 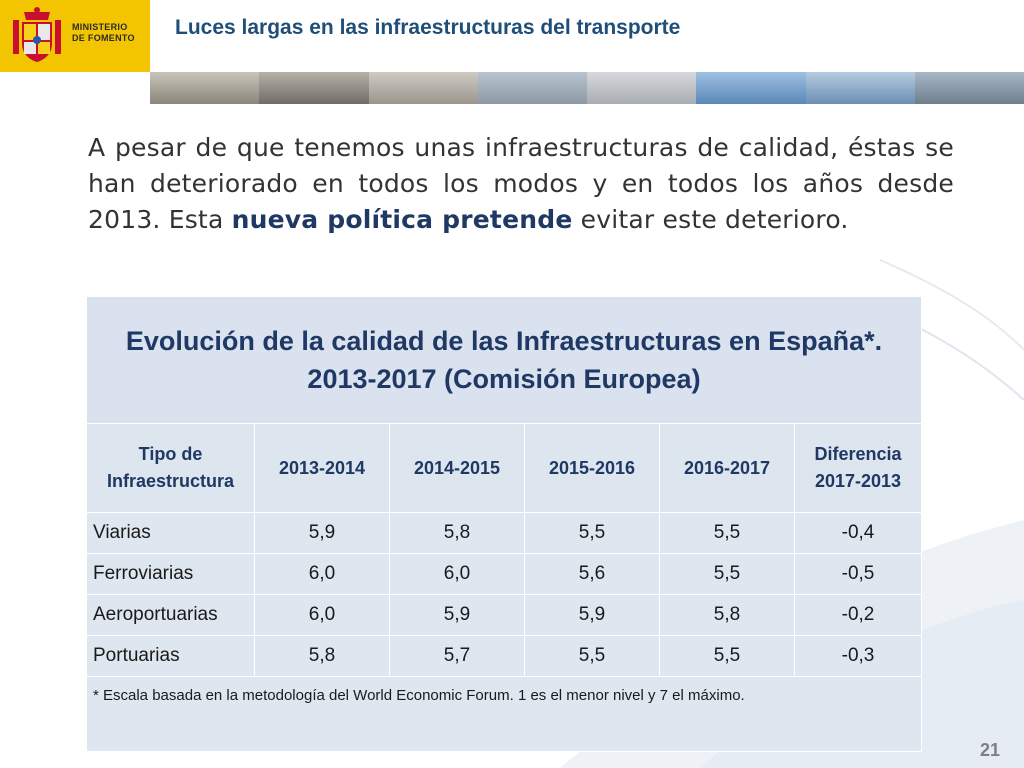 What do you see at coordinates (989, 750) in the screenshot?
I see `page-number: 21` at bounding box center [989, 750].